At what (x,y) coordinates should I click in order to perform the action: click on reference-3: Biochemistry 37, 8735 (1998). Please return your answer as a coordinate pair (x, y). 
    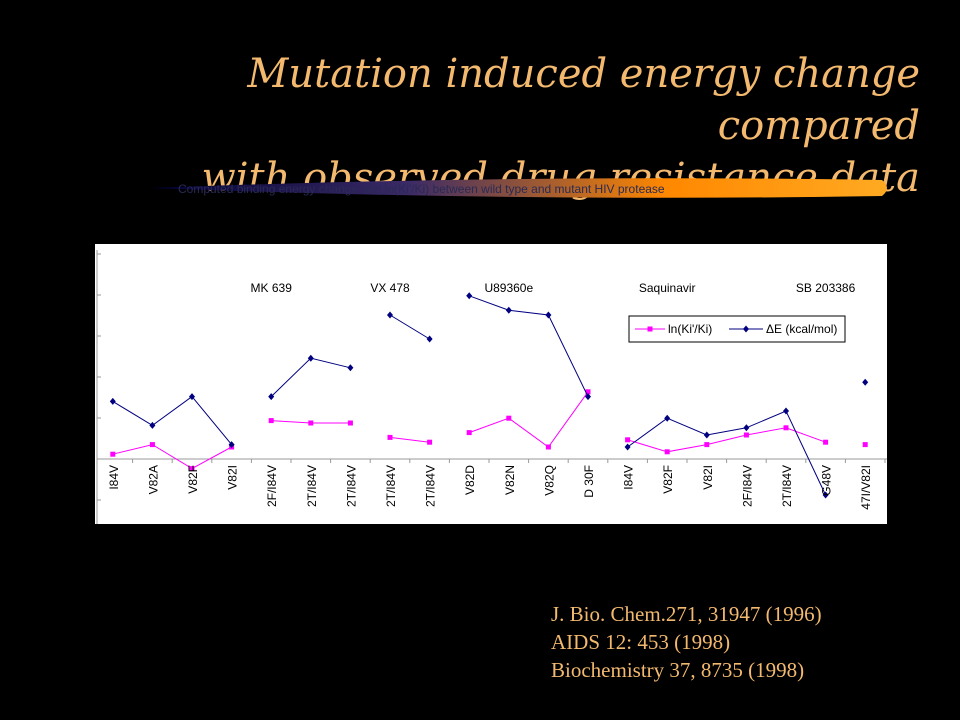
    Looking at the image, I should click on (678, 670).